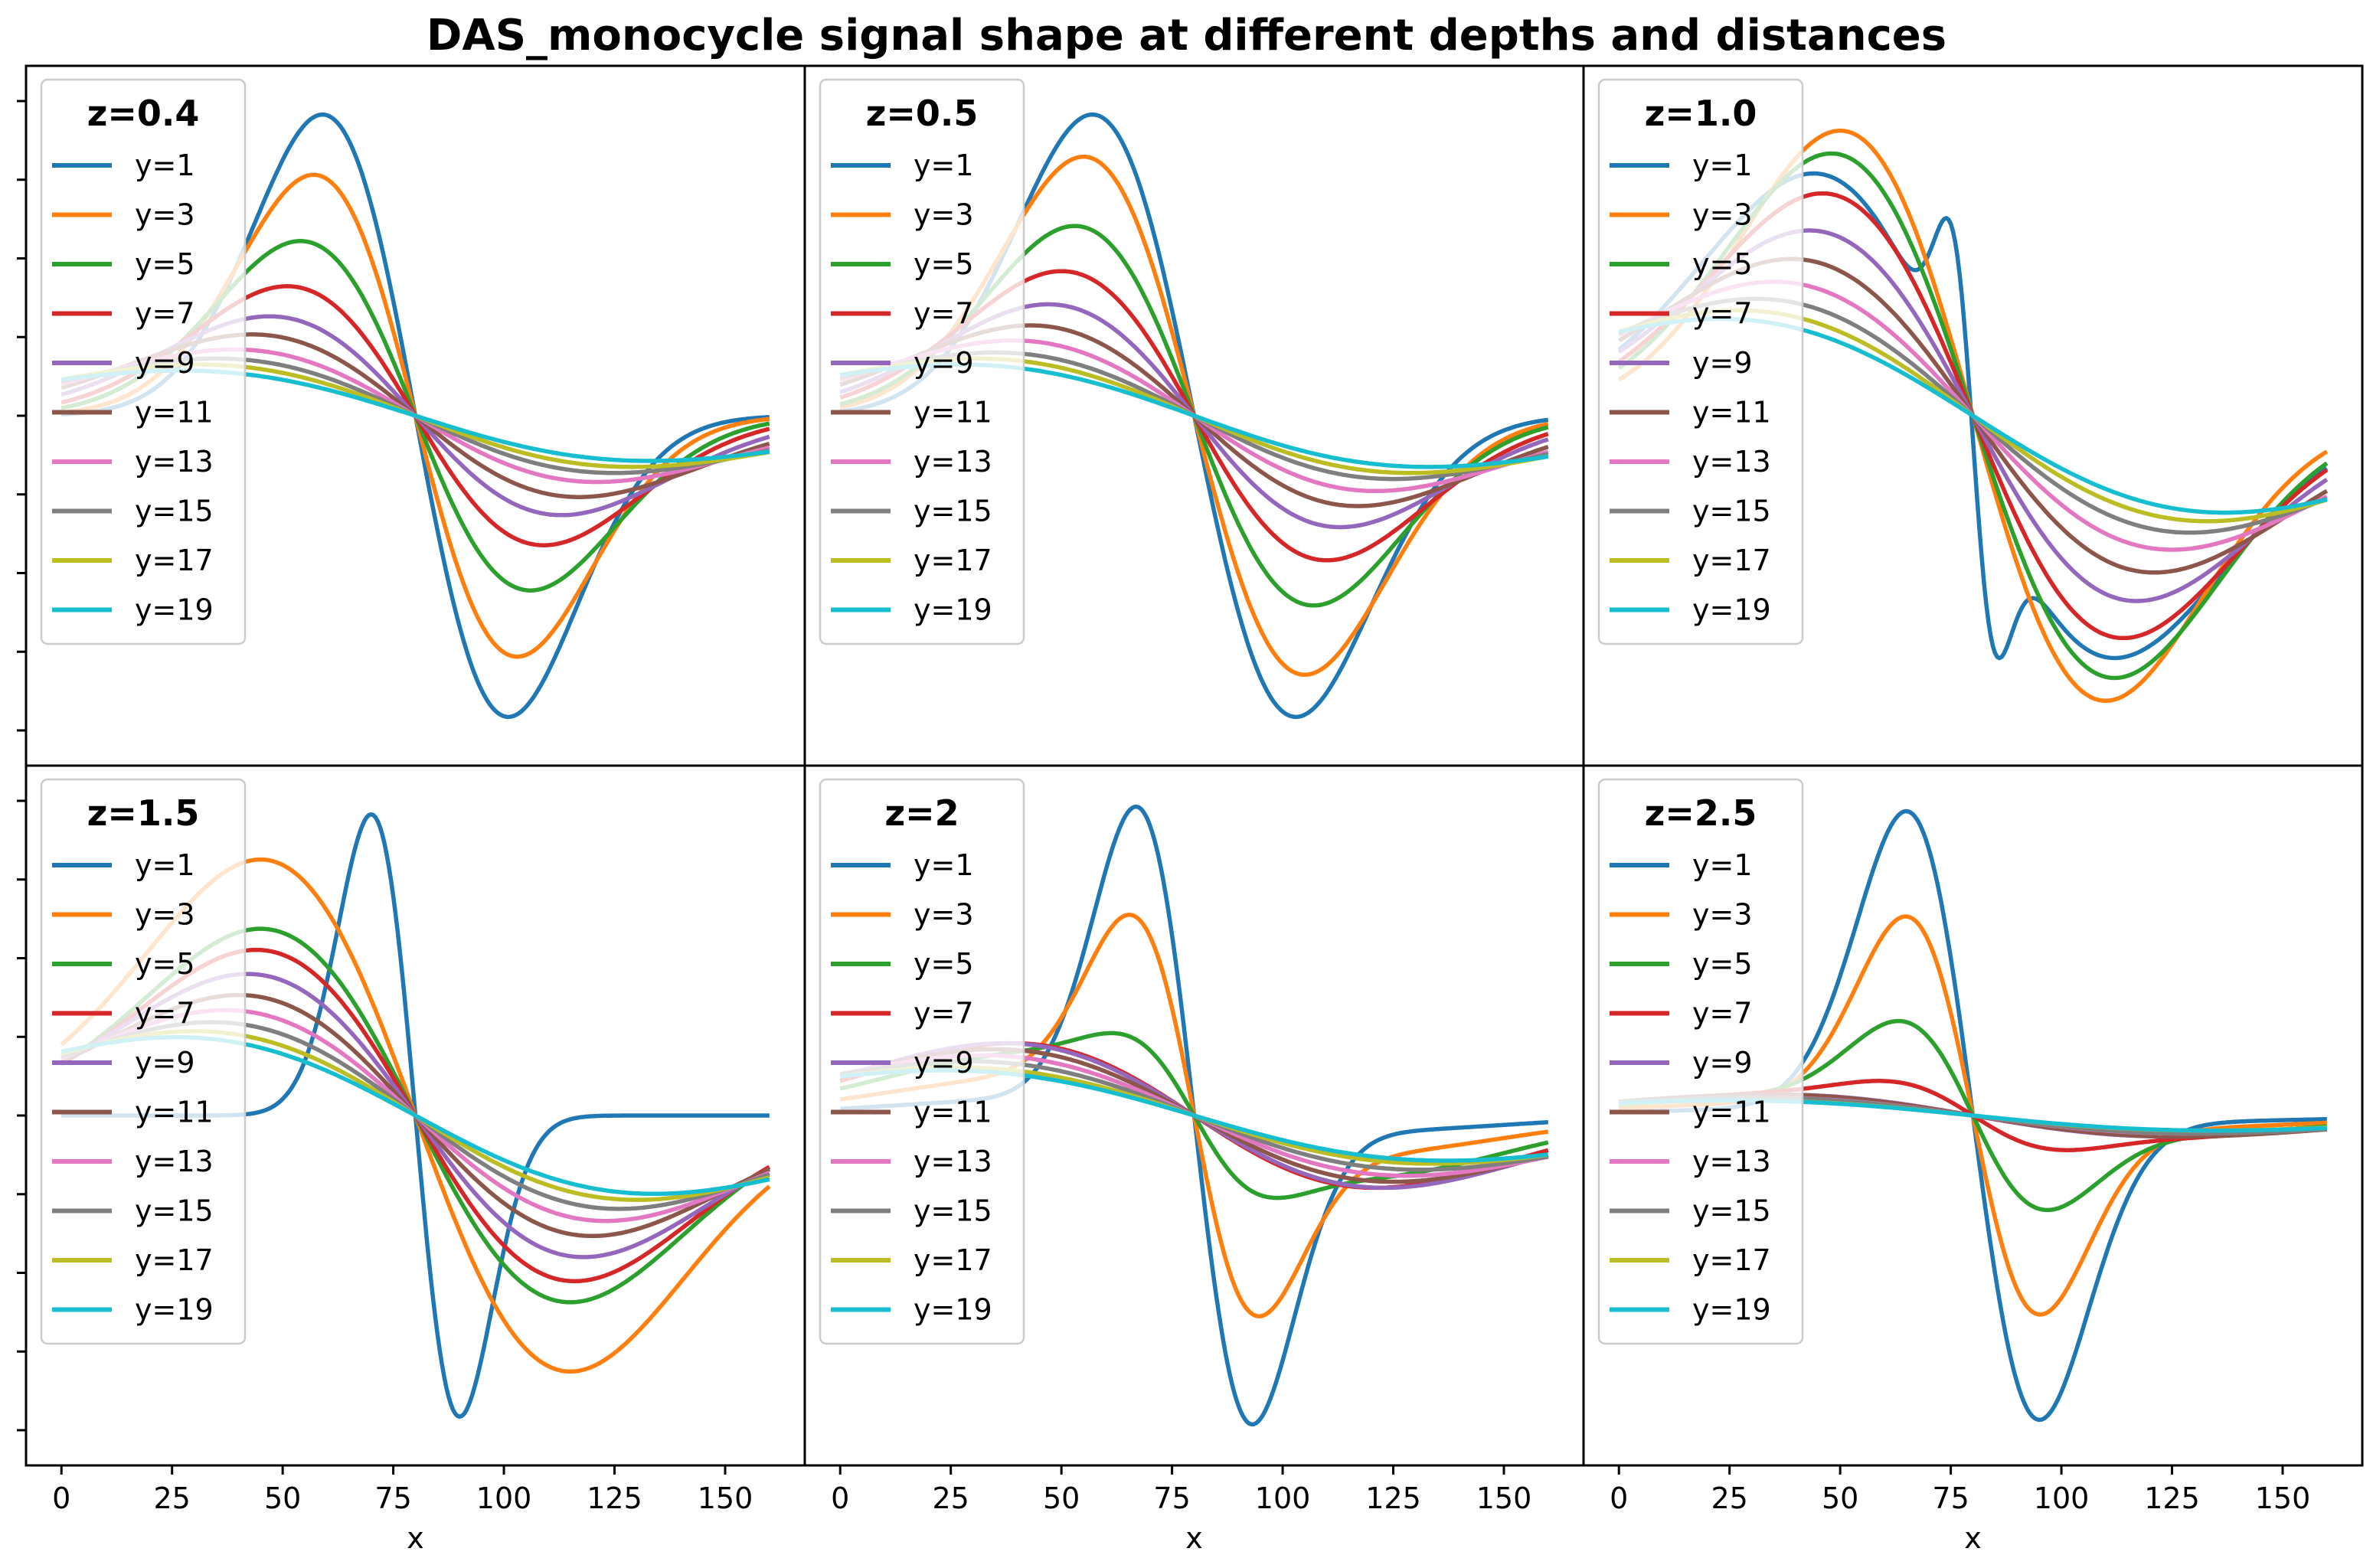 The width and height of the screenshot is (2373, 1568). What do you see at coordinates (1701, 813) in the screenshot?
I see `legend-title: z=2.5` at bounding box center [1701, 813].